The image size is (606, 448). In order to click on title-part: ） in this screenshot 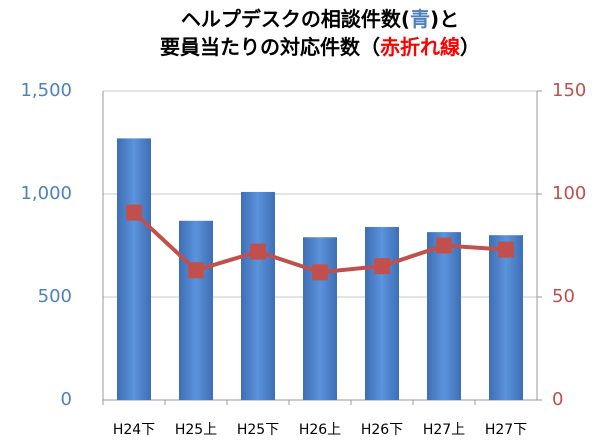, I will do `click(470, 47)`.